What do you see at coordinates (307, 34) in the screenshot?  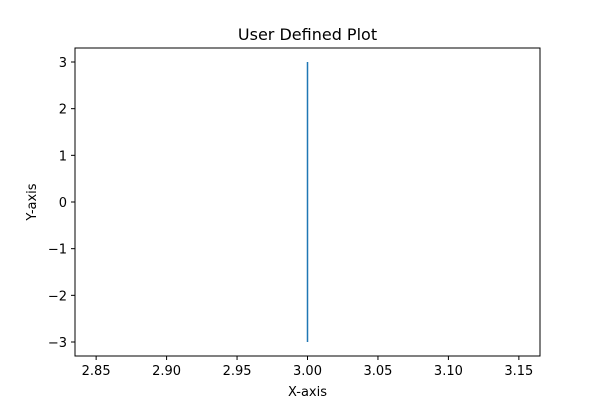 I see `chart-title: User Defined Plot` at bounding box center [307, 34].